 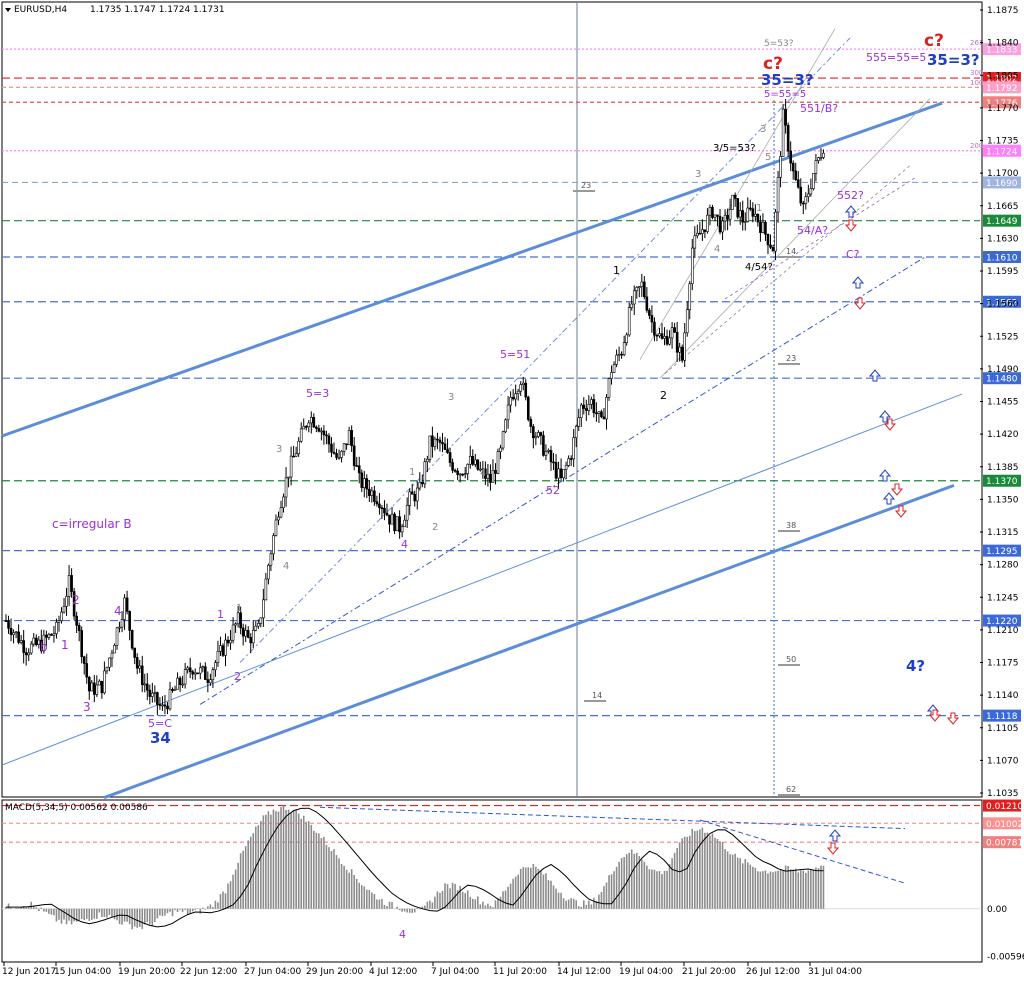 What do you see at coordinates (787, 80) in the screenshot?
I see `wave-label: 35=3?` at bounding box center [787, 80].